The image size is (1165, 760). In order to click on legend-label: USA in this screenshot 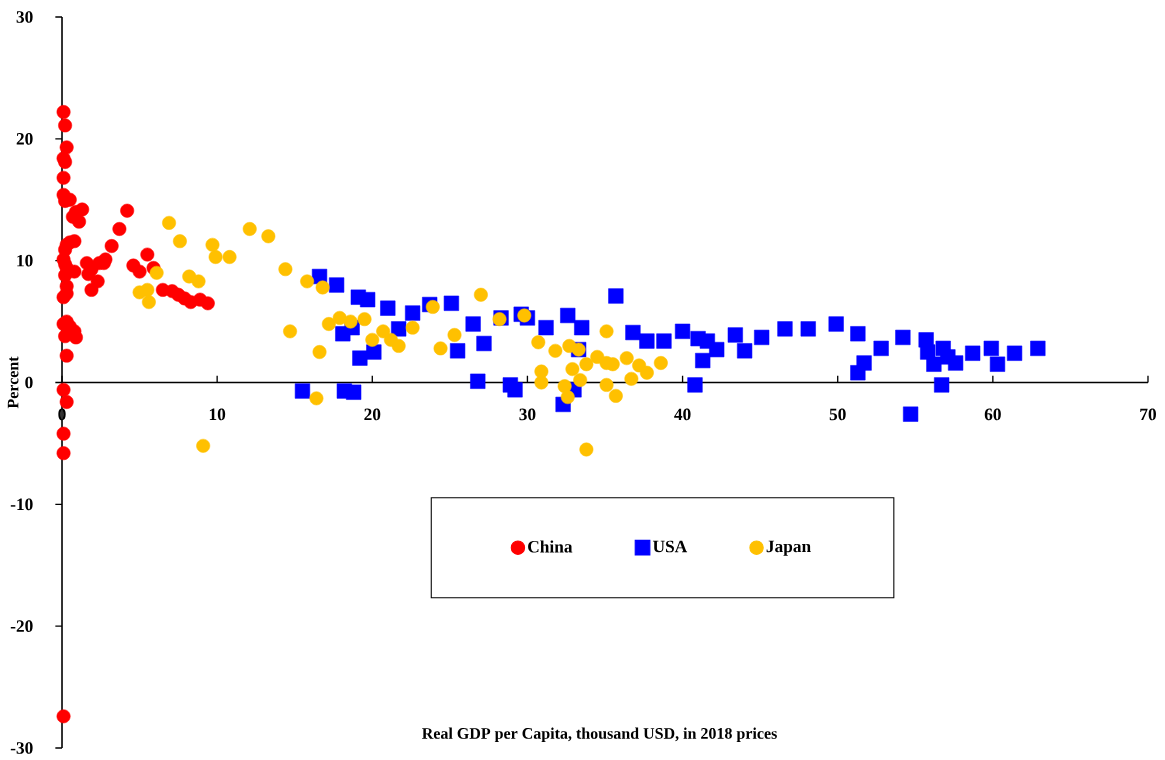, I will do `click(670, 546)`.